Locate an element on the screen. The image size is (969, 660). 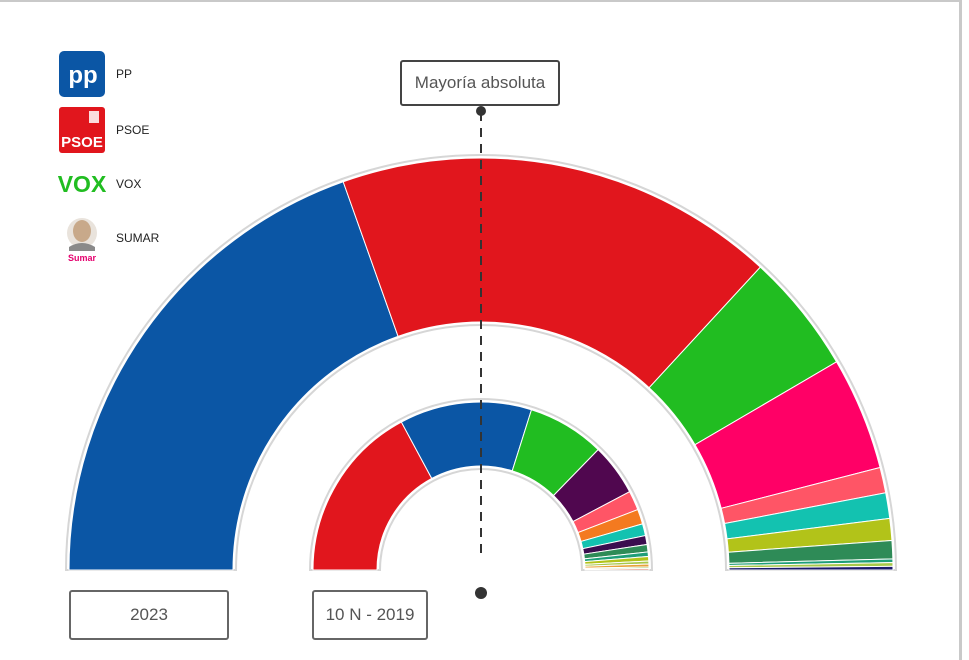
legend-item-psoe: PSOE PSOE is located at coordinates (103, 130).